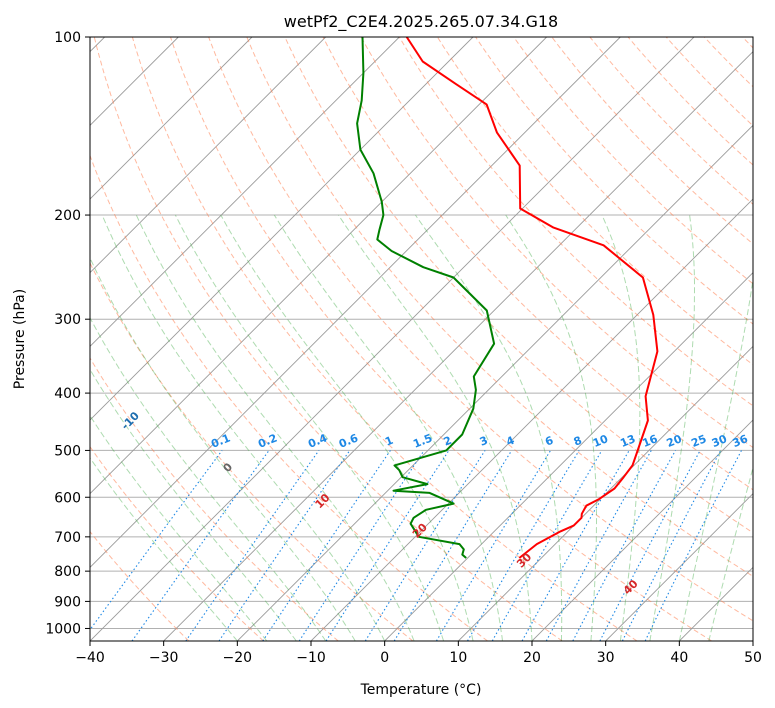 The width and height of the screenshot is (775, 708). Describe the element at coordinates (426, 298) in the screenshot. I see `dewpoint-profile-line` at that location.